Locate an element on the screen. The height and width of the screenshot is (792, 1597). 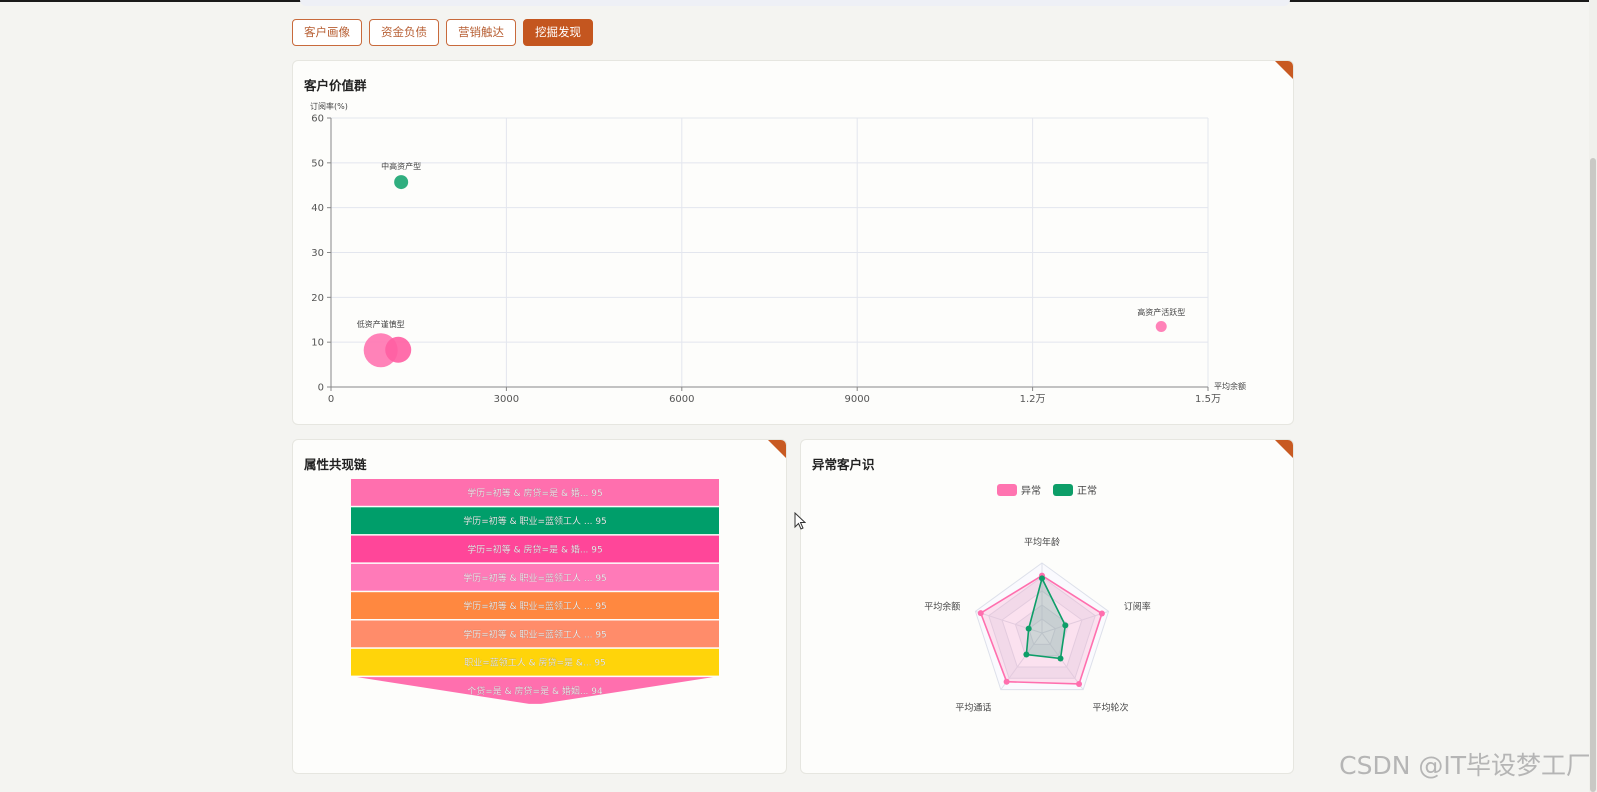
watermark: CSDN @IT毕设梦工厂 is located at coordinates (1465, 765).